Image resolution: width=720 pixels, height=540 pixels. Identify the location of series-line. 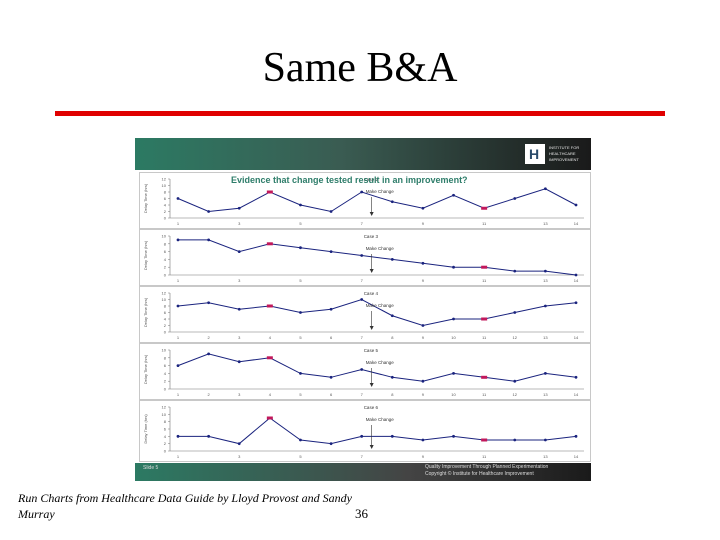
(377, 431).